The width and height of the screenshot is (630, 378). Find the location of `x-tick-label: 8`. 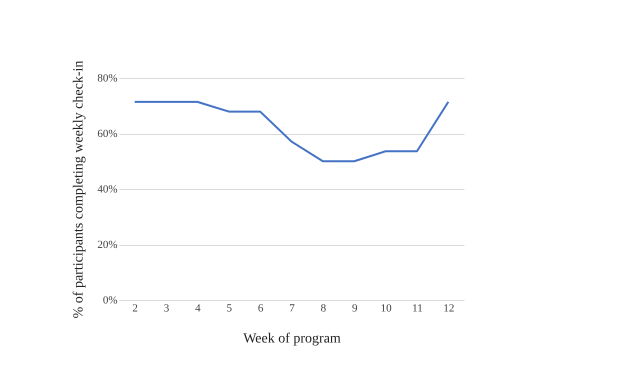

x-tick-label: 8 is located at coordinates (323, 308).